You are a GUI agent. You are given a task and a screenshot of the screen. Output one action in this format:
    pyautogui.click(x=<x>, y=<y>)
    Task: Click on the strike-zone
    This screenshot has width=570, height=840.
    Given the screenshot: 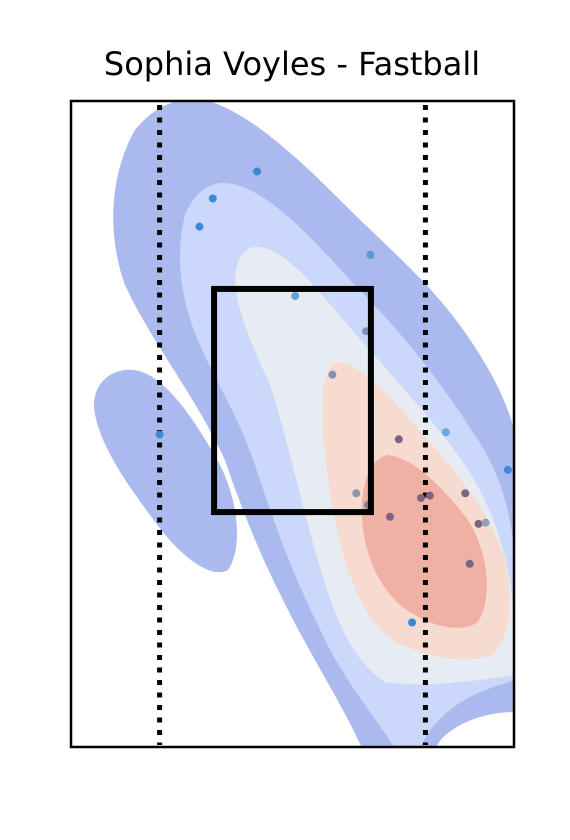 What is the action you would take?
    pyautogui.click(x=292, y=400)
    